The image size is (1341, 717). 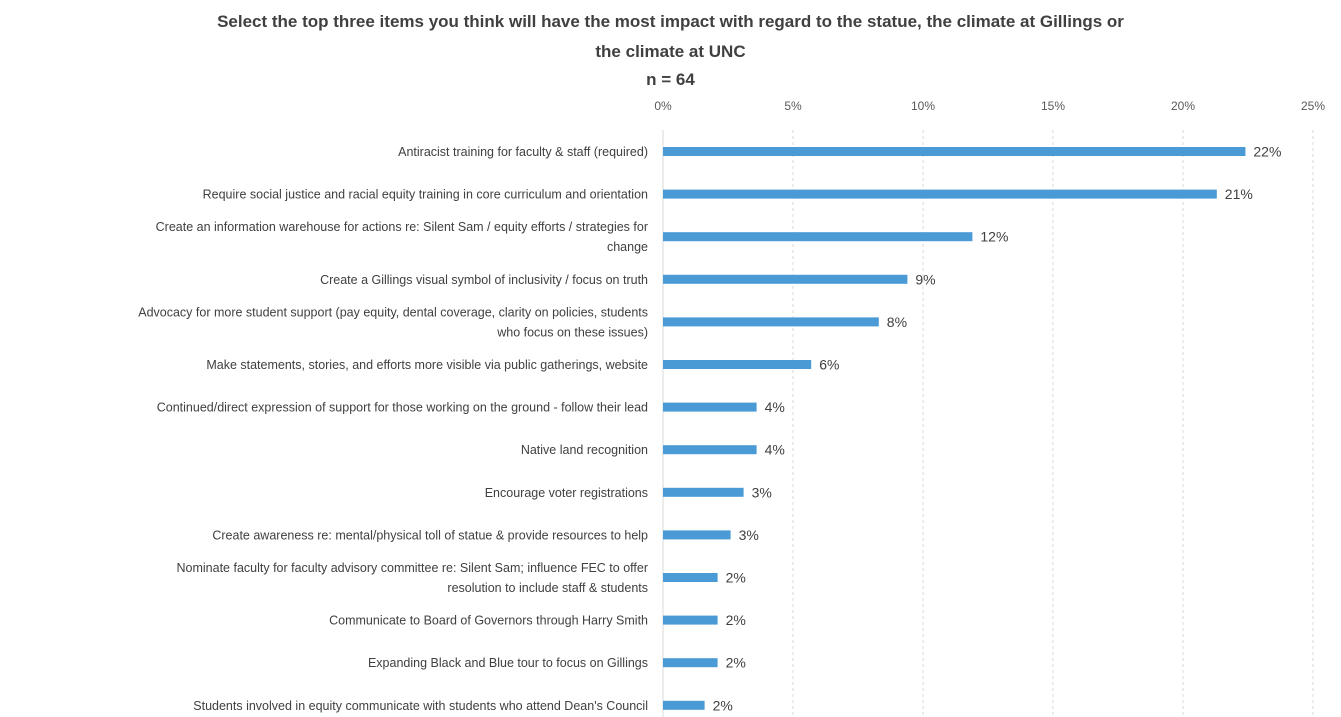 I want to click on data-label: 9%, so click(x=925, y=279).